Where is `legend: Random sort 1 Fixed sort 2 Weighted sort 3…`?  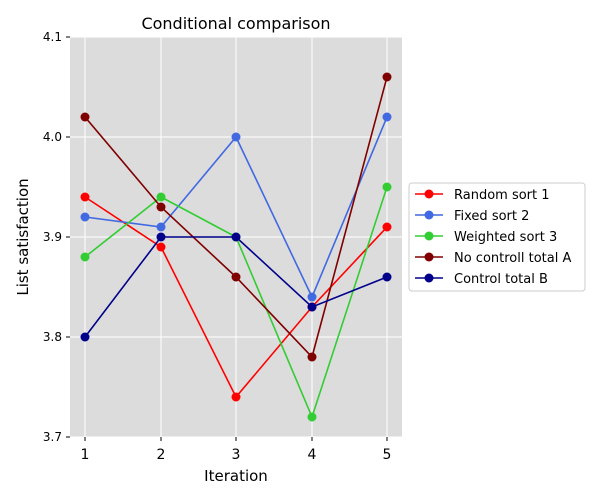 legend: Random sort 1 Fixed sort 2 Weighted sort 3… is located at coordinates (497, 237).